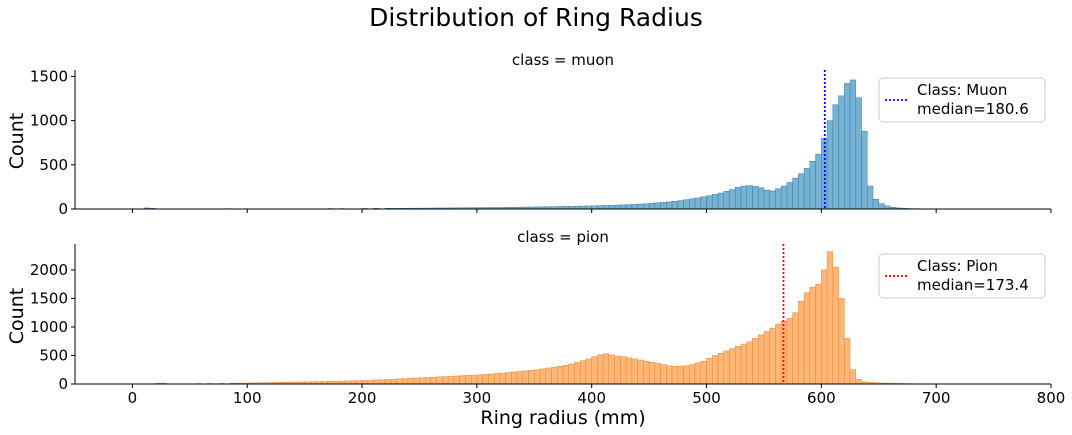  Describe the element at coordinates (49, 327) in the screenshot. I see `y-tick-label: 1000` at that location.